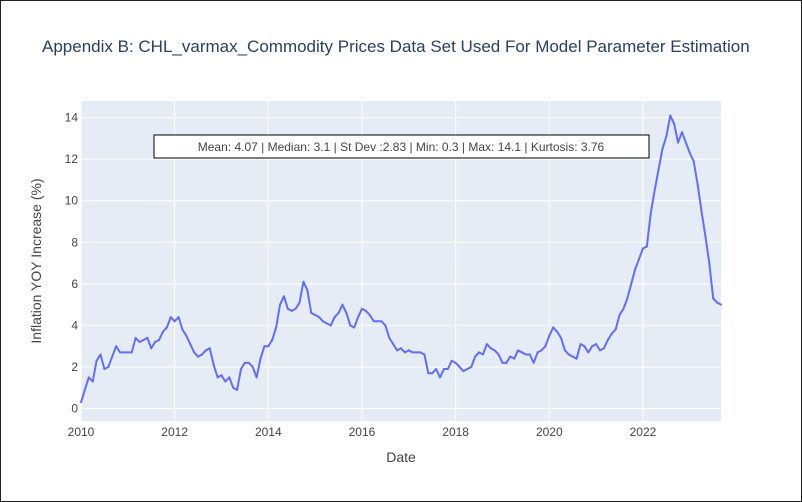 The image size is (802, 502). What do you see at coordinates (268, 432) in the screenshot?
I see `x-tick-label: 2014` at bounding box center [268, 432].